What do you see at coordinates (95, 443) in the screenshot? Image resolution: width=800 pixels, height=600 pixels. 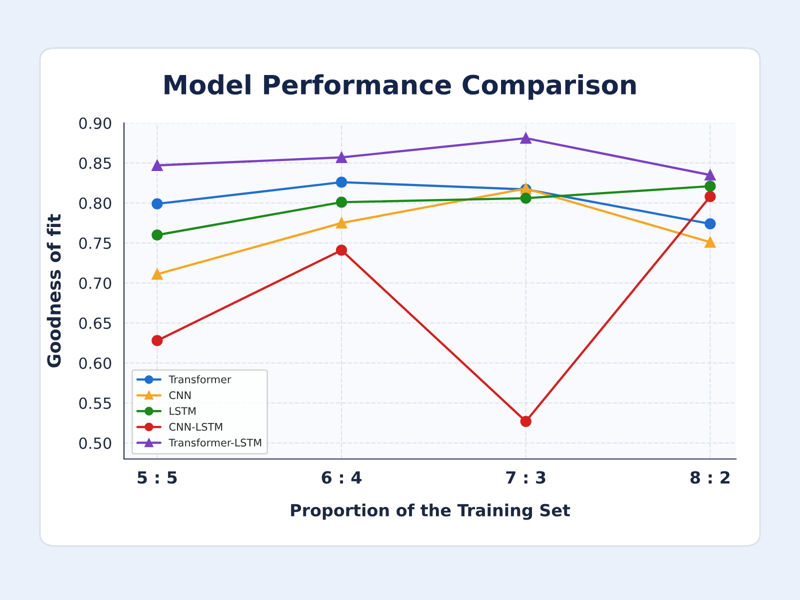 I see `y-tick-label: 0.50` at bounding box center [95, 443].